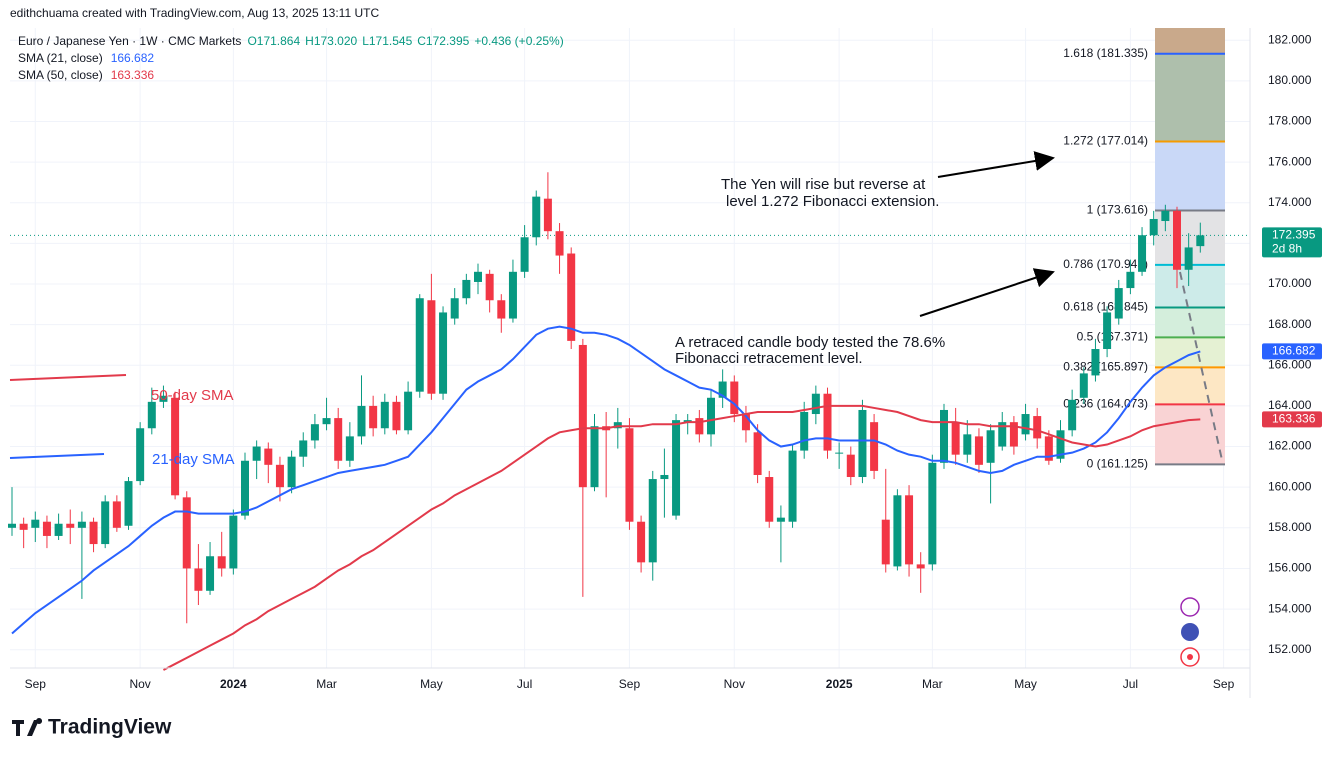 This screenshot has height=758, width=1334. Describe the element at coordinates (1290, 121) in the screenshot. I see `y-tick-label: 178.000` at that location.